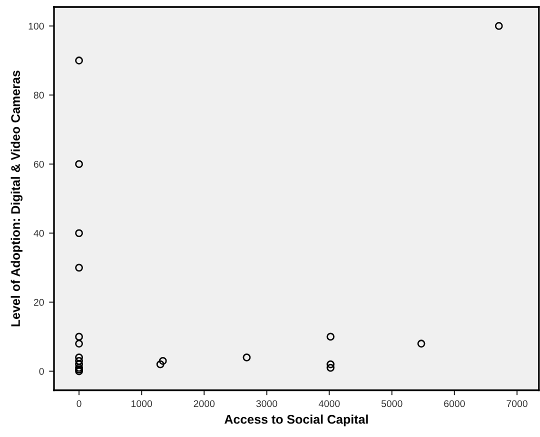 Image resolution: width=540 pixels, height=437 pixels. What do you see at coordinates (41, 371) in the screenshot?
I see `y-tick-label: 0` at bounding box center [41, 371].